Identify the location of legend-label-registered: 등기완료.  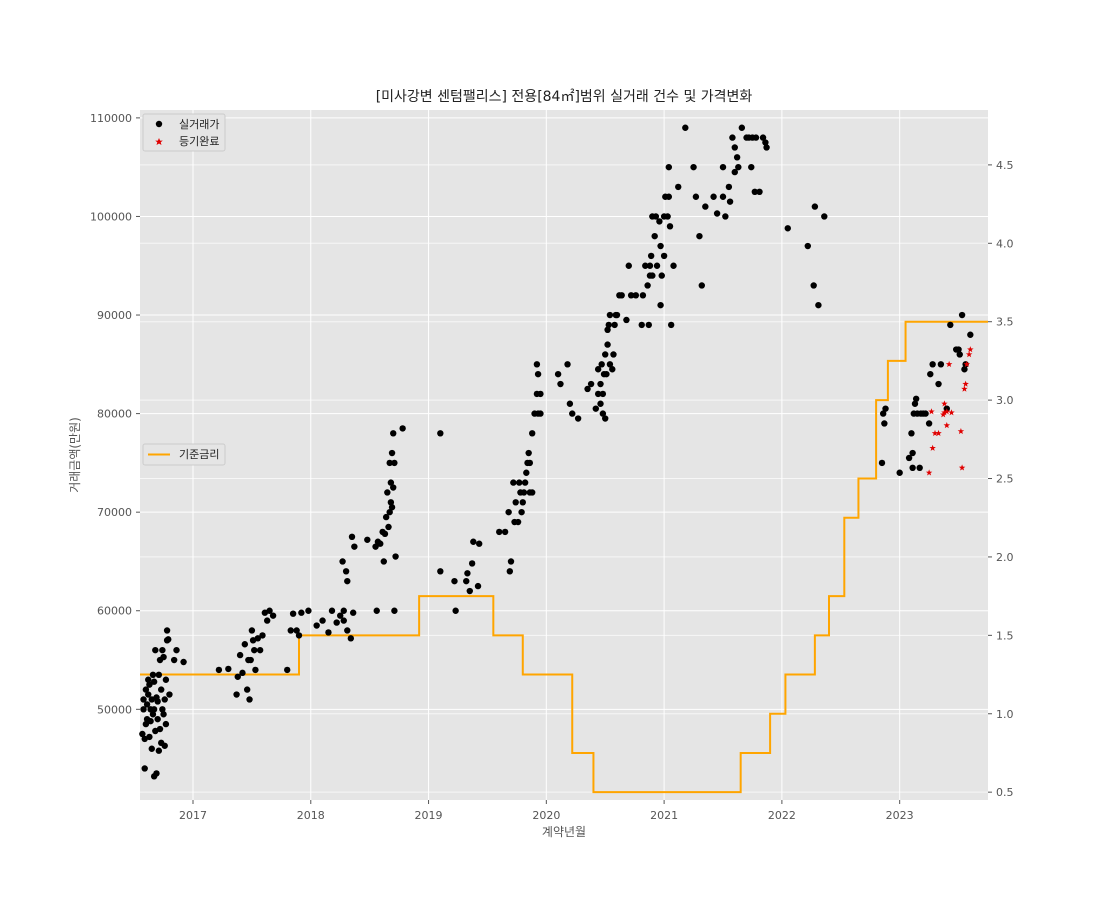
(199, 141).